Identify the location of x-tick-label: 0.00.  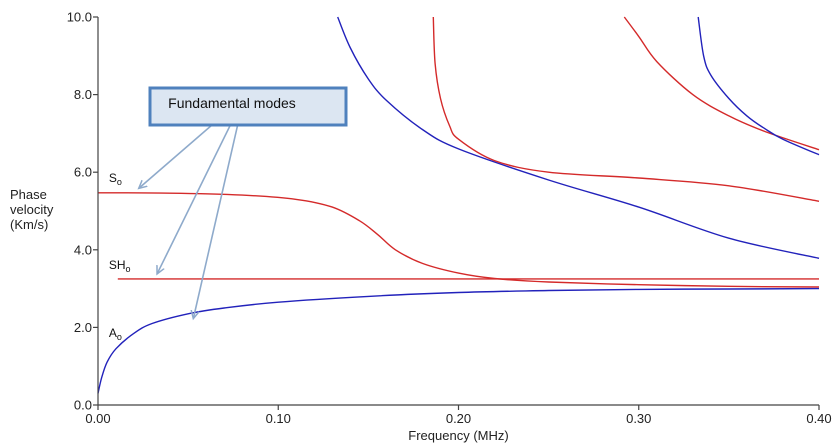
(97, 418).